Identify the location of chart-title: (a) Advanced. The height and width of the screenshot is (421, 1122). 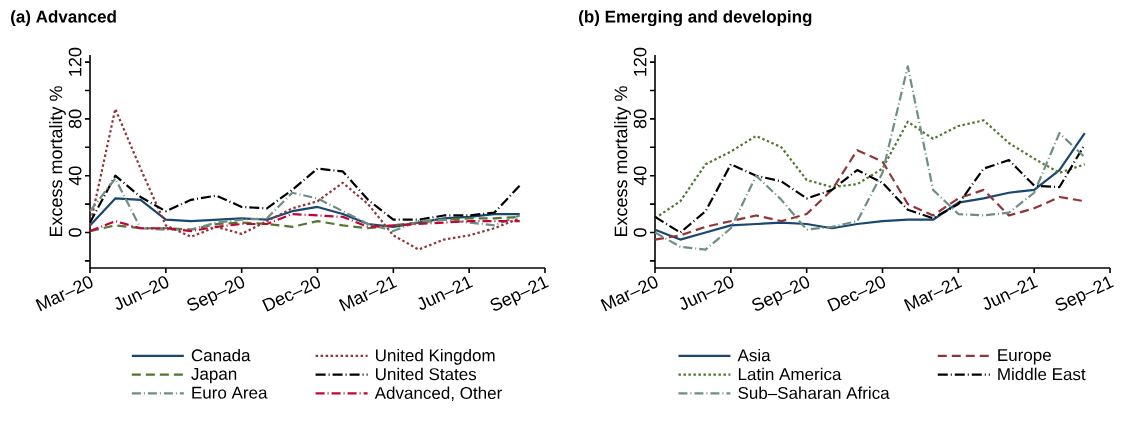
(63, 18).